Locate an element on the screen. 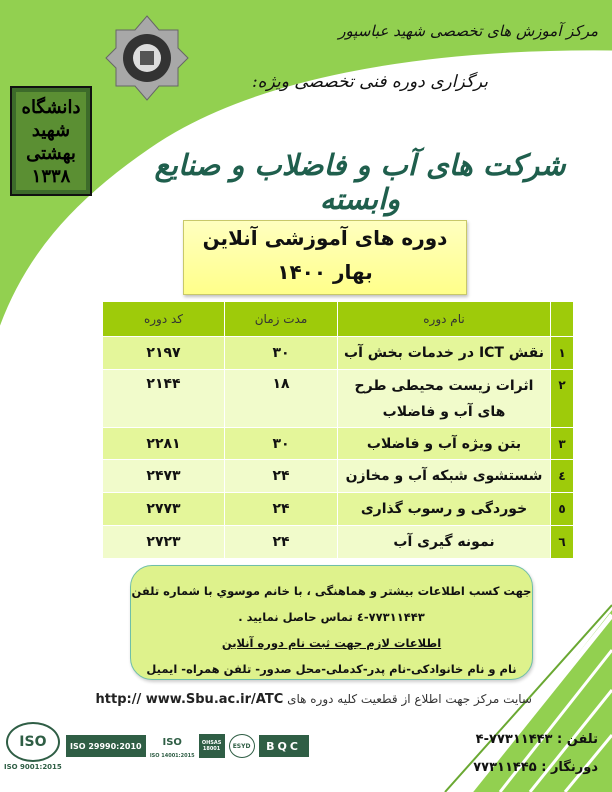  course-code: ۲۷۲۳ is located at coordinates (163, 542).